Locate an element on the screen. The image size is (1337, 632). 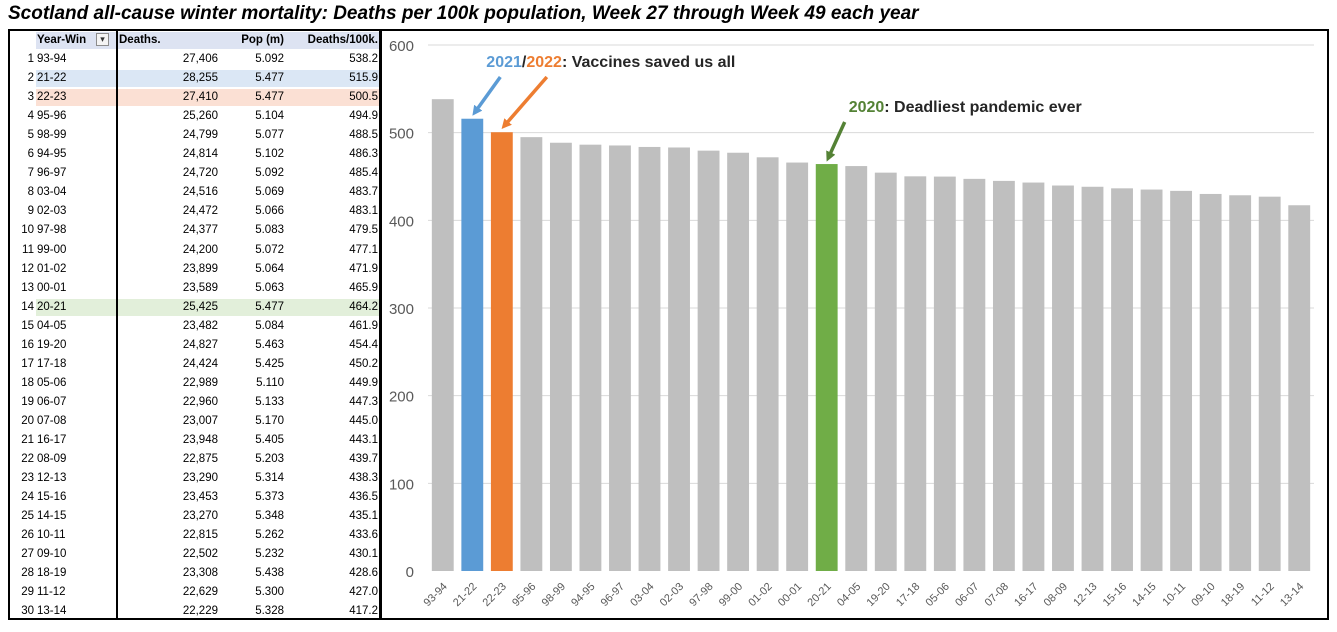
table-row: 18 05-06 22,989 5.110 449.9 is located at coordinates (194, 383).